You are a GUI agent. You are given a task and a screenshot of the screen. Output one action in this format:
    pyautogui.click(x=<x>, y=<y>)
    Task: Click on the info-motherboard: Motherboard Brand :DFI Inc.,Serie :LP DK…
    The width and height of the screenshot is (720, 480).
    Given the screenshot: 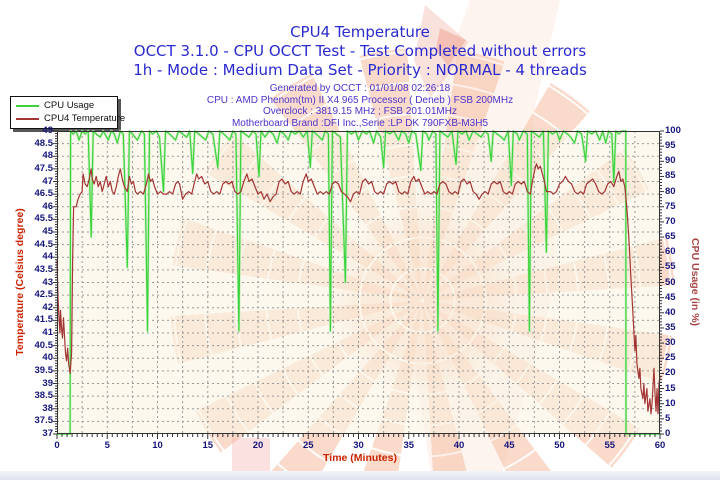 What is the action you would take?
    pyautogui.click(x=360, y=123)
    